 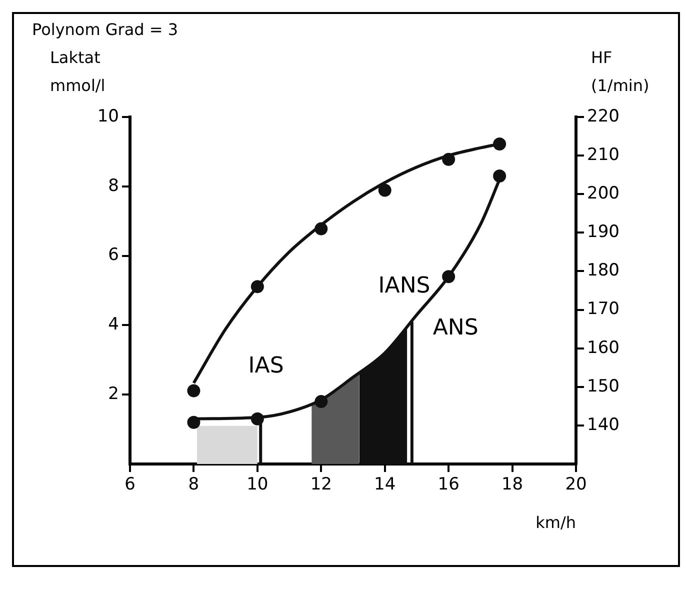 What do you see at coordinates (113, 255) in the screenshot?
I see `y-tick-label: 6` at bounding box center [113, 255].